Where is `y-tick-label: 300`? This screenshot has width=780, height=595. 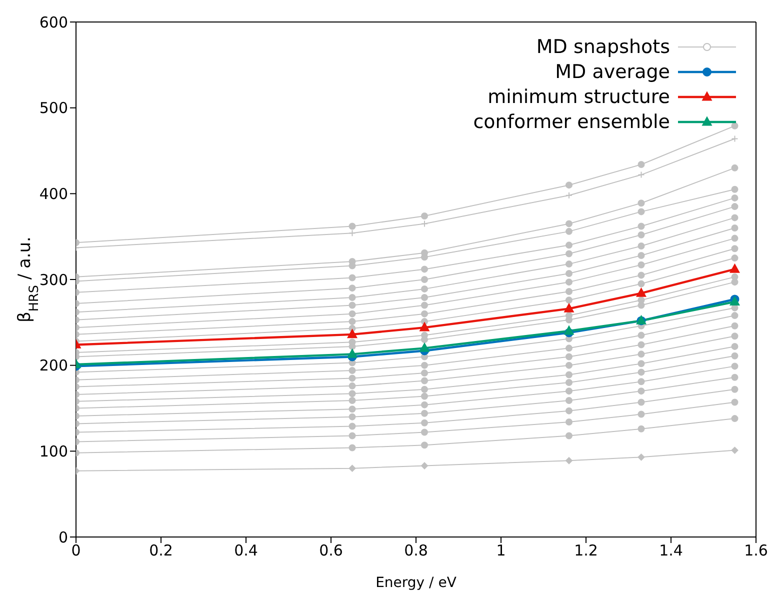
y-tick-label: 300 is located at coordinates (53, 279).